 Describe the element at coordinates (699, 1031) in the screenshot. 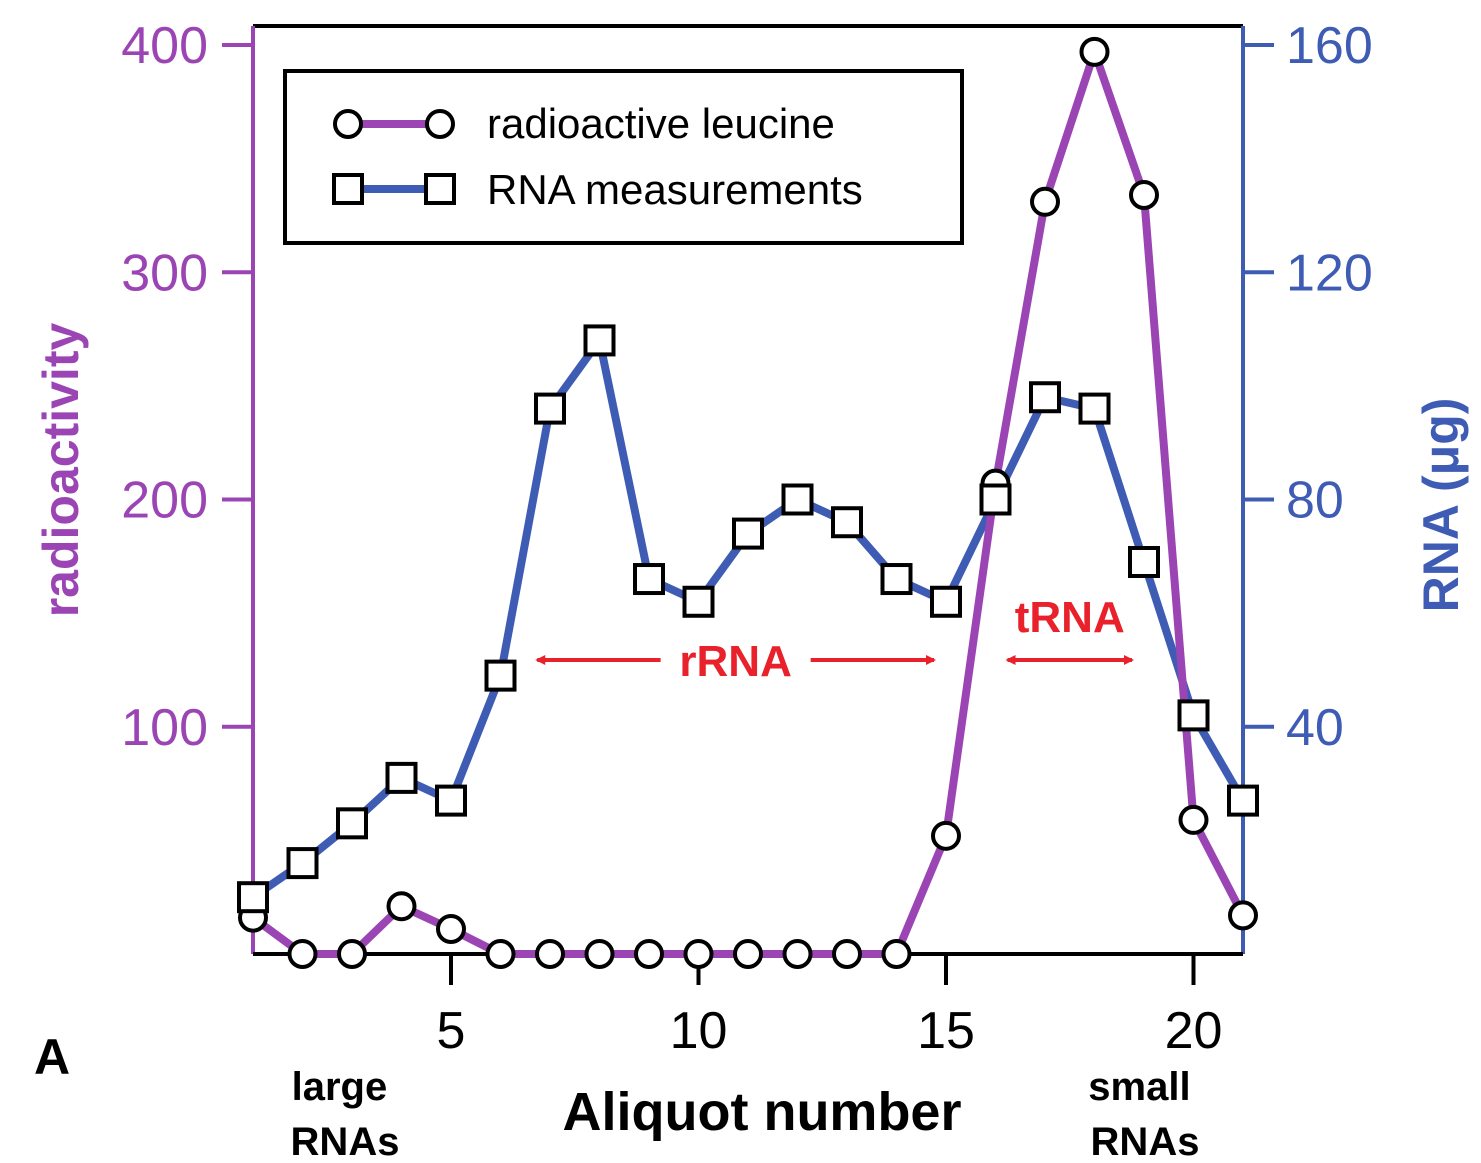

I see `x-tick-label: 10` at that location.